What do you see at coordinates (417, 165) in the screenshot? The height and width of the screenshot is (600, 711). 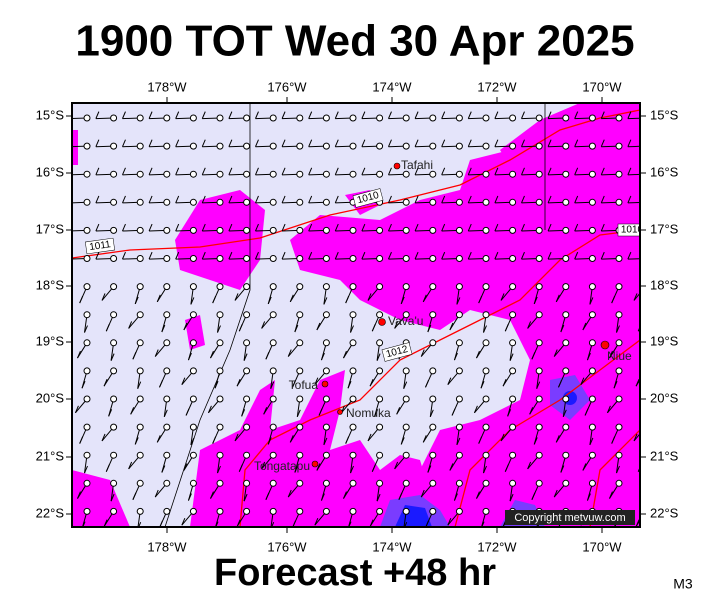 I see `place-name: Tafahi` at bounding box center [417, 165].